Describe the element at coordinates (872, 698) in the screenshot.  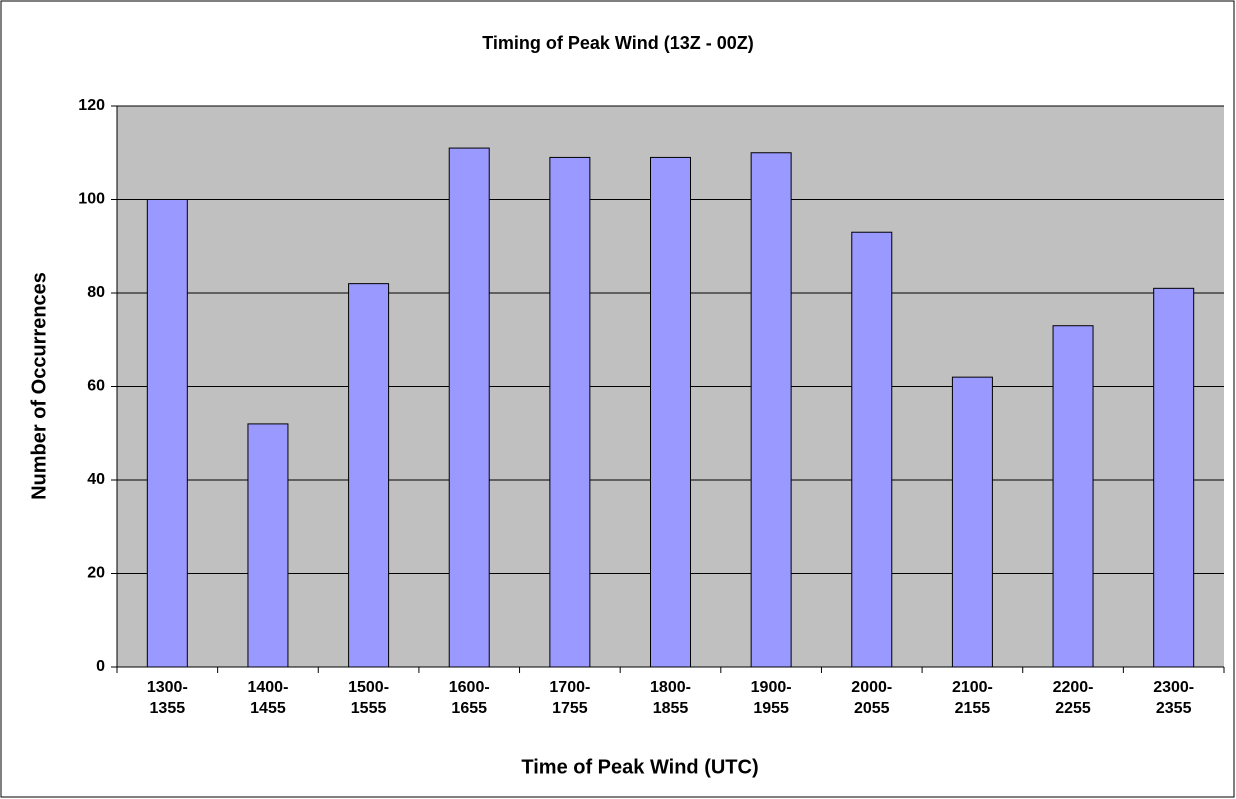
I see `x-tick-label: 2000-2055` at that location.